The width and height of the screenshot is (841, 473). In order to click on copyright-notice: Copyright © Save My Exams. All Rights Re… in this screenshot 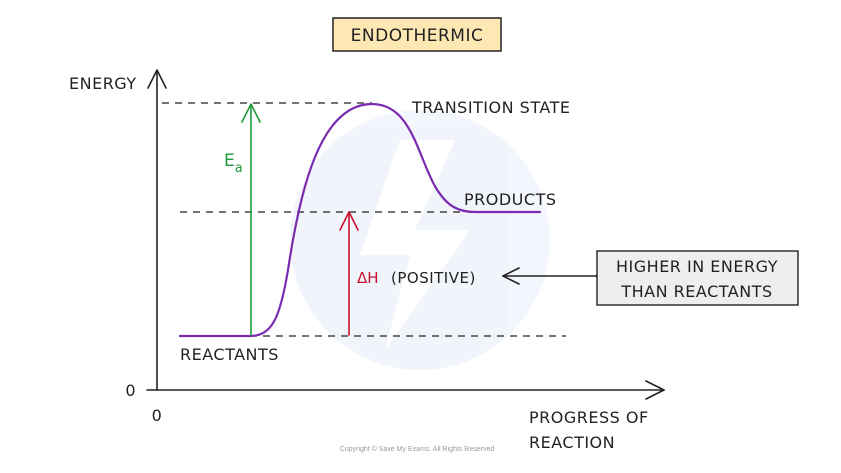, I will do `click(417, 449)`.